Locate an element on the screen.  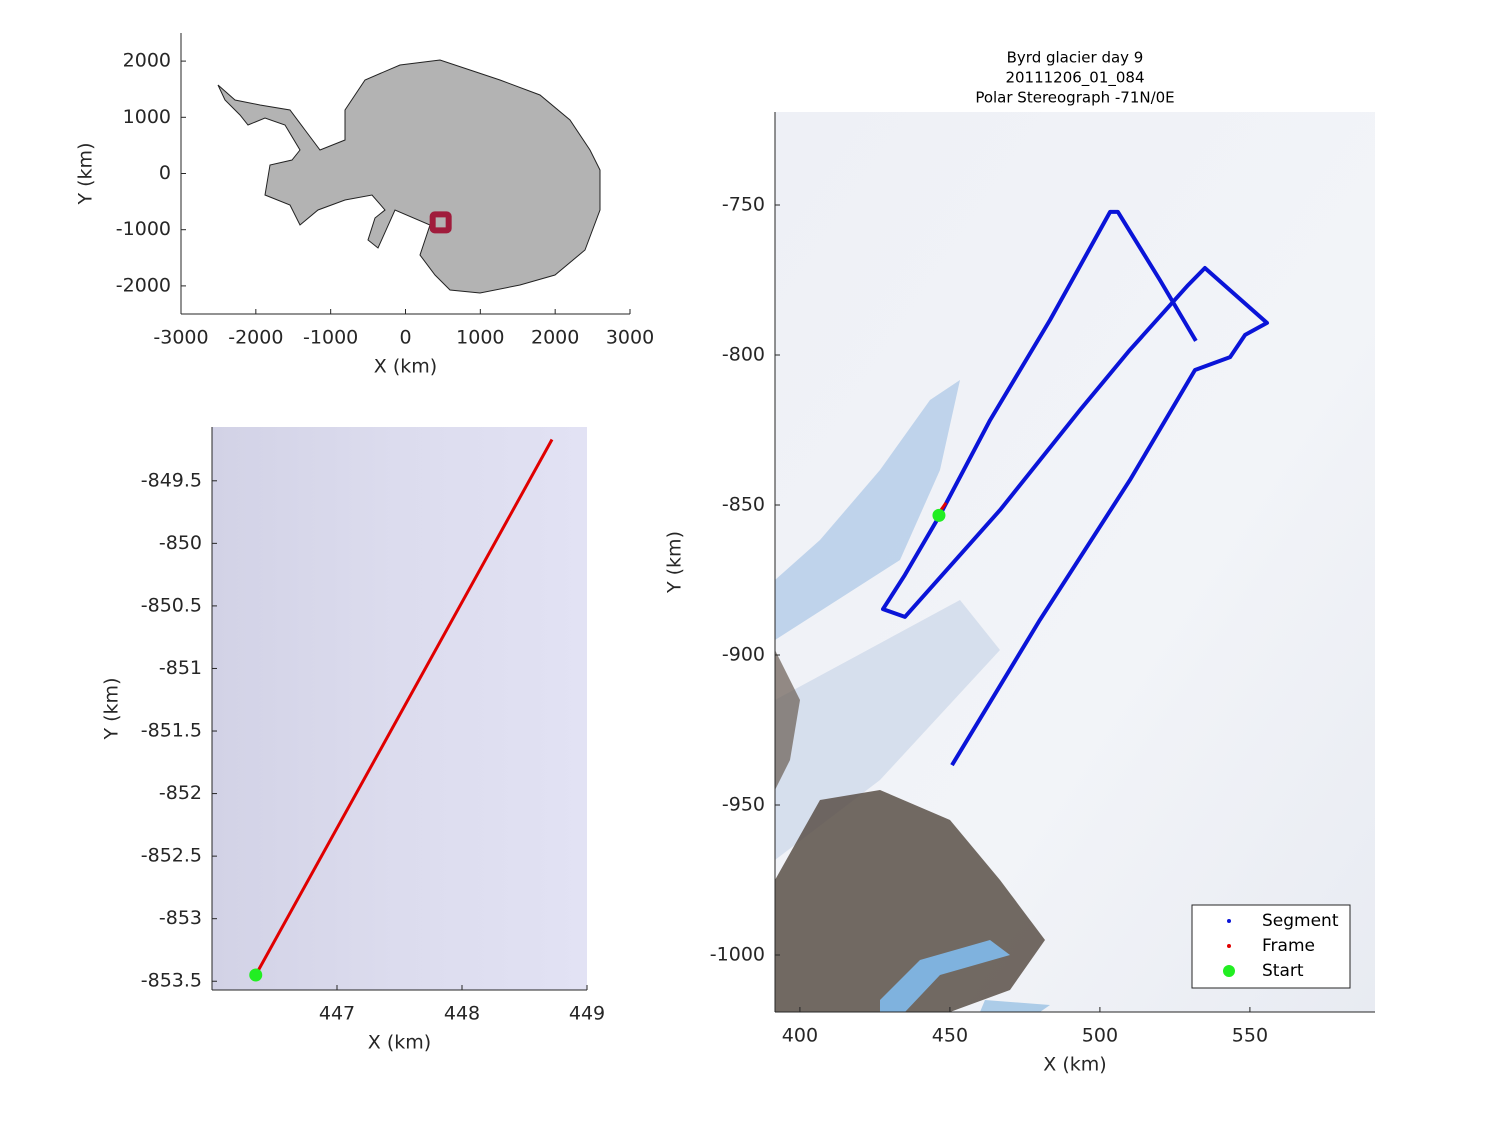
x-tick-label: -1000 is located at coordinates (330, 338).